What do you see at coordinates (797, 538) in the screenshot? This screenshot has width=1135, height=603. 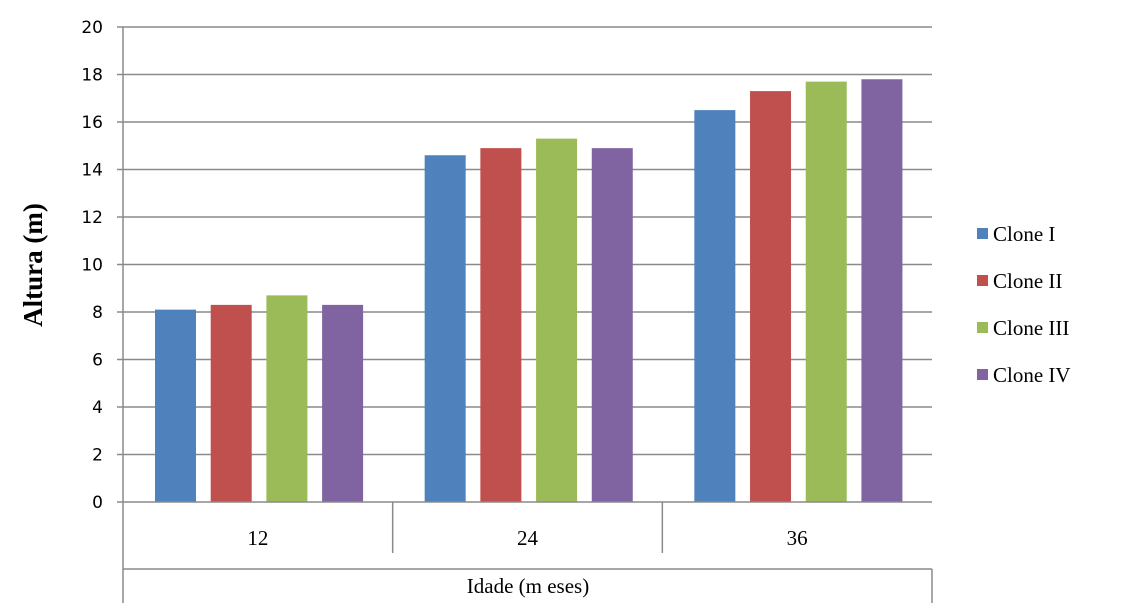 I see `x-category-label: 36` at bounding box center [797, 538].